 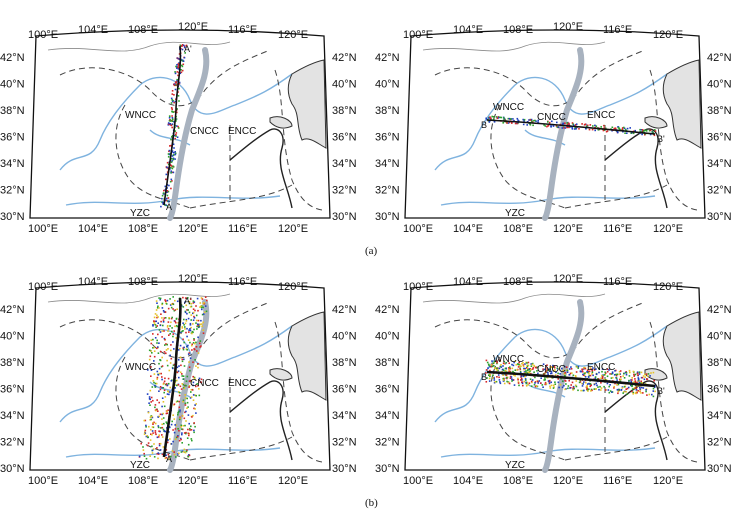 I want to click on region-yzc: YZC, so click(x=140, y=465).